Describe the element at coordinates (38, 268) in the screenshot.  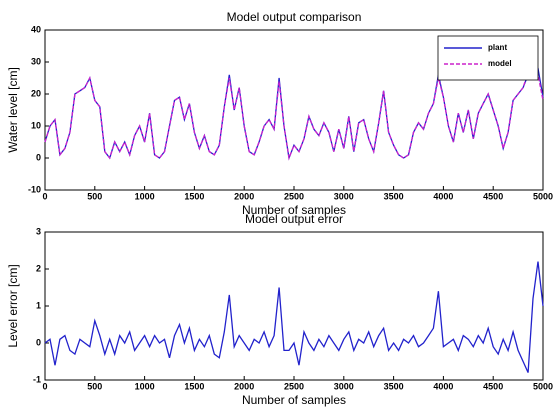
I see `y-tick-label: 2` at that location.